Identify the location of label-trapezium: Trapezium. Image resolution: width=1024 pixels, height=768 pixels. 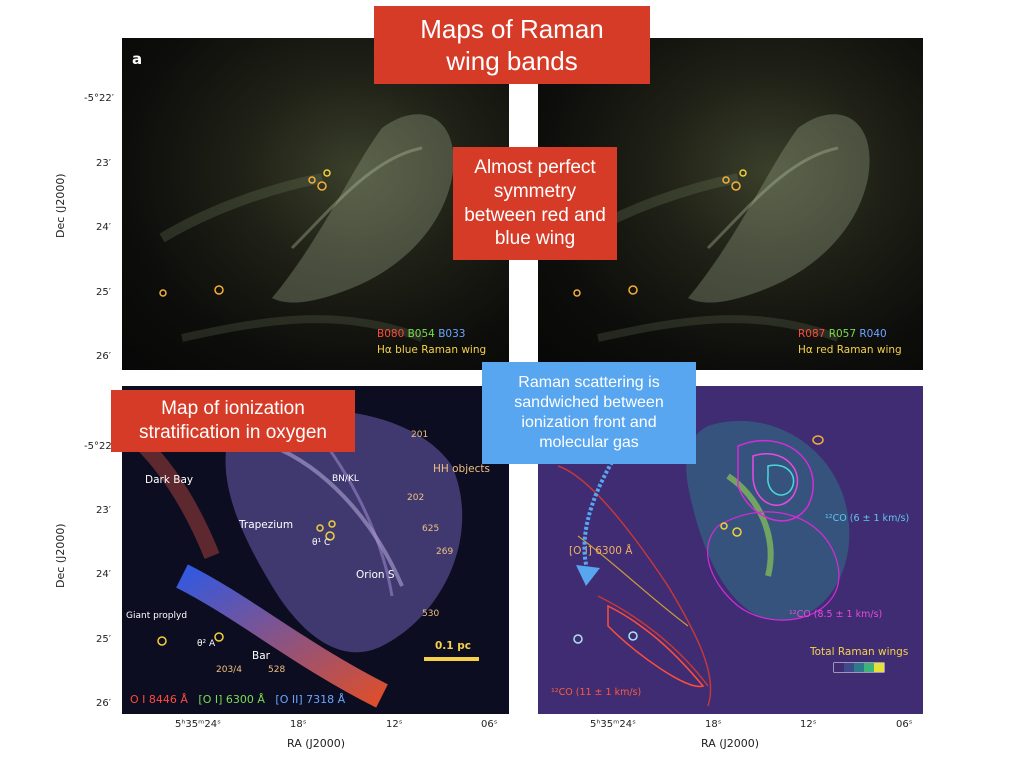
(266, 525).